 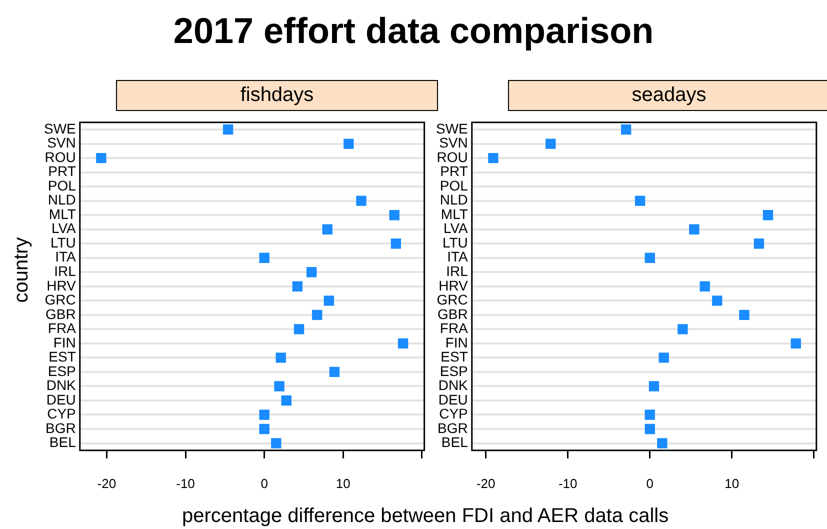 I want to click on x-axis-title: percentage difference between FDI and AER data calls, so click(x=425, y=516).